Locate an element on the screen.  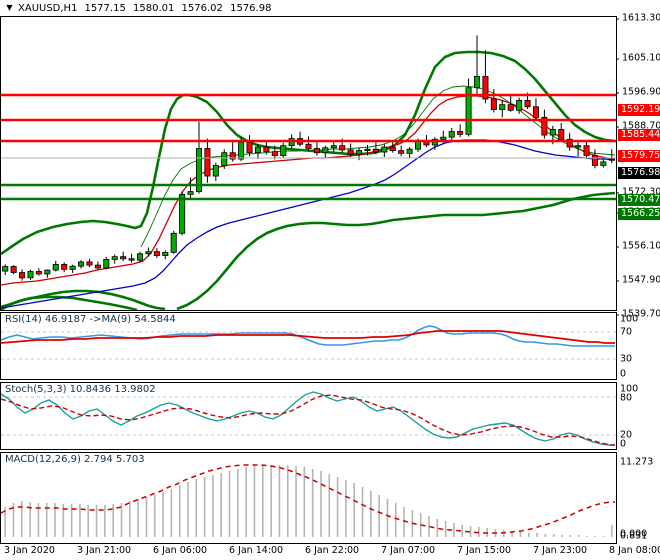
price-tick: 1572.30 is located at coordinates (638, 192).